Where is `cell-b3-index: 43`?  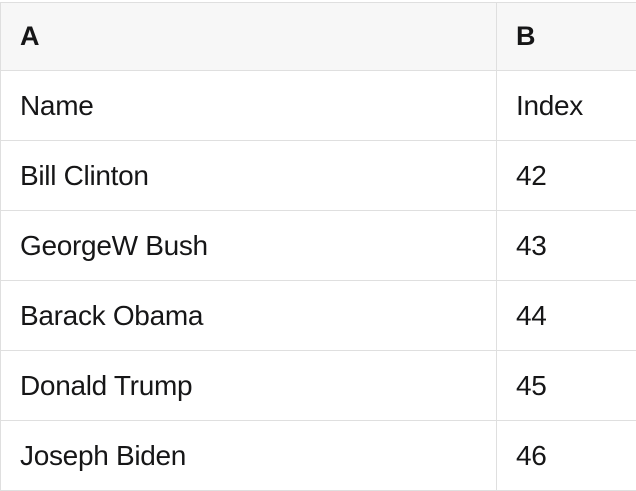 cell-b3-index: 43 is located at coordinates (531, 245).